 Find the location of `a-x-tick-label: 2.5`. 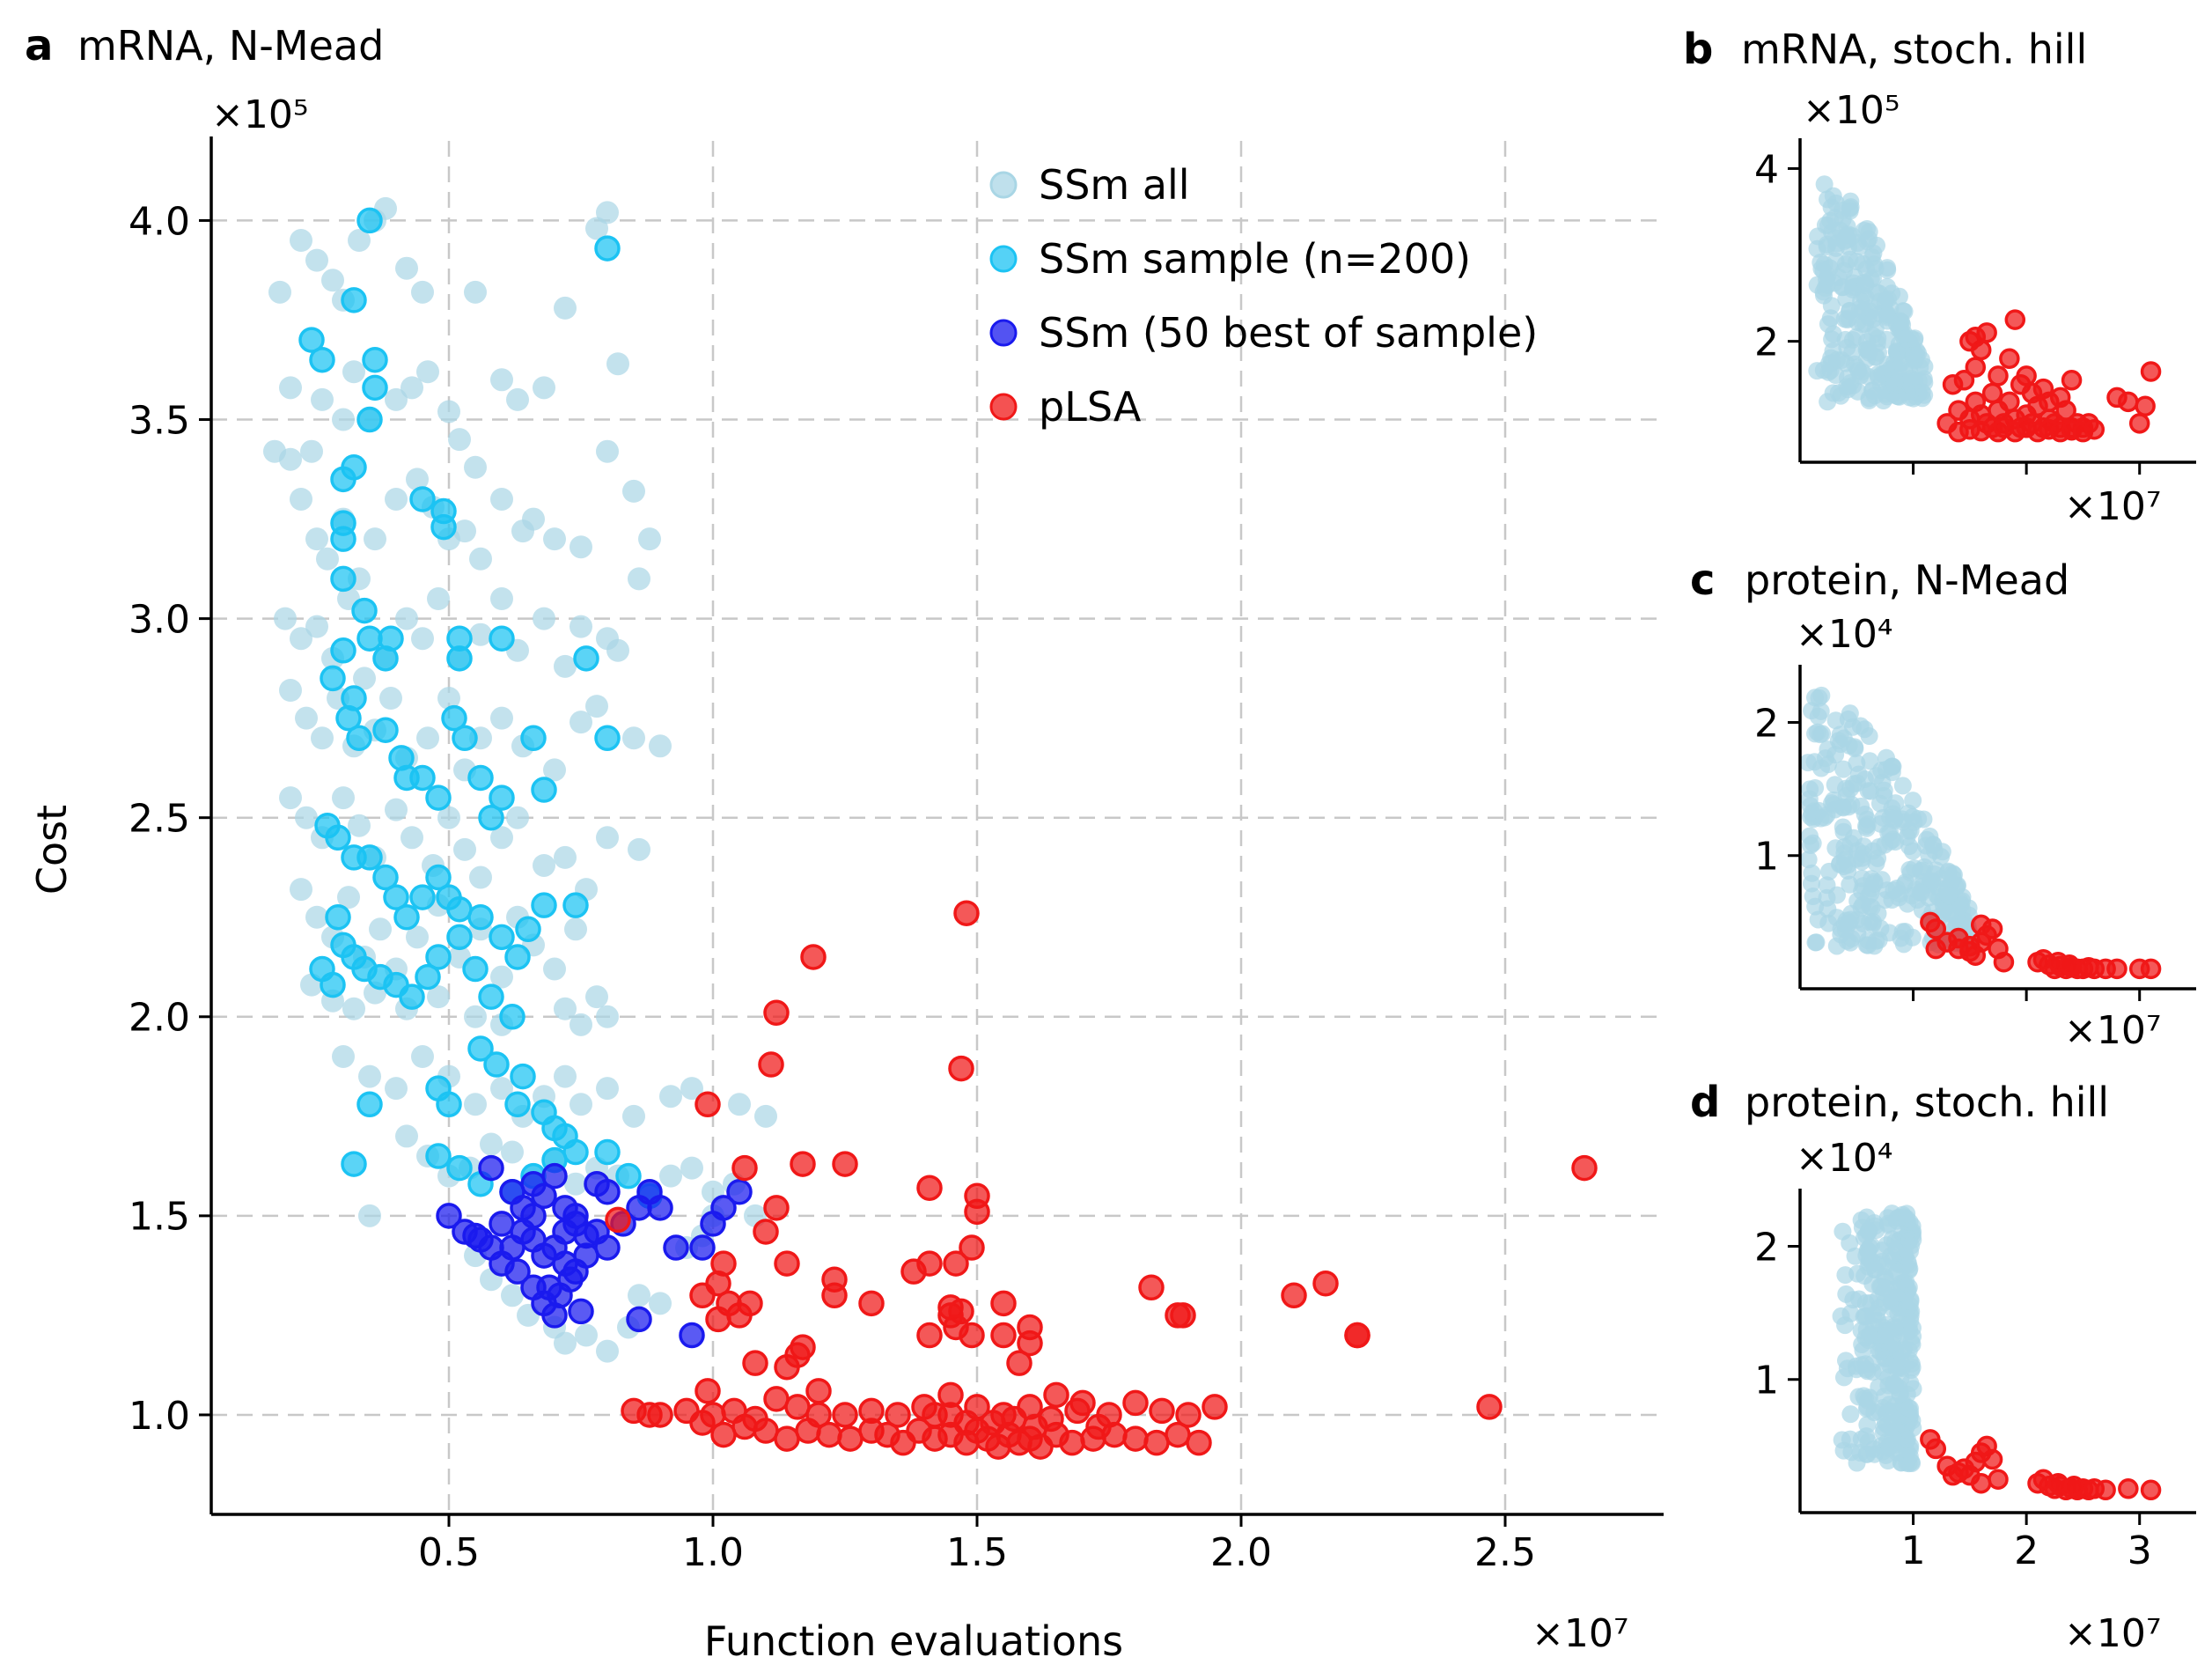

a-x-tick-label: 2.5 is located at coordinates (1505, 1553).